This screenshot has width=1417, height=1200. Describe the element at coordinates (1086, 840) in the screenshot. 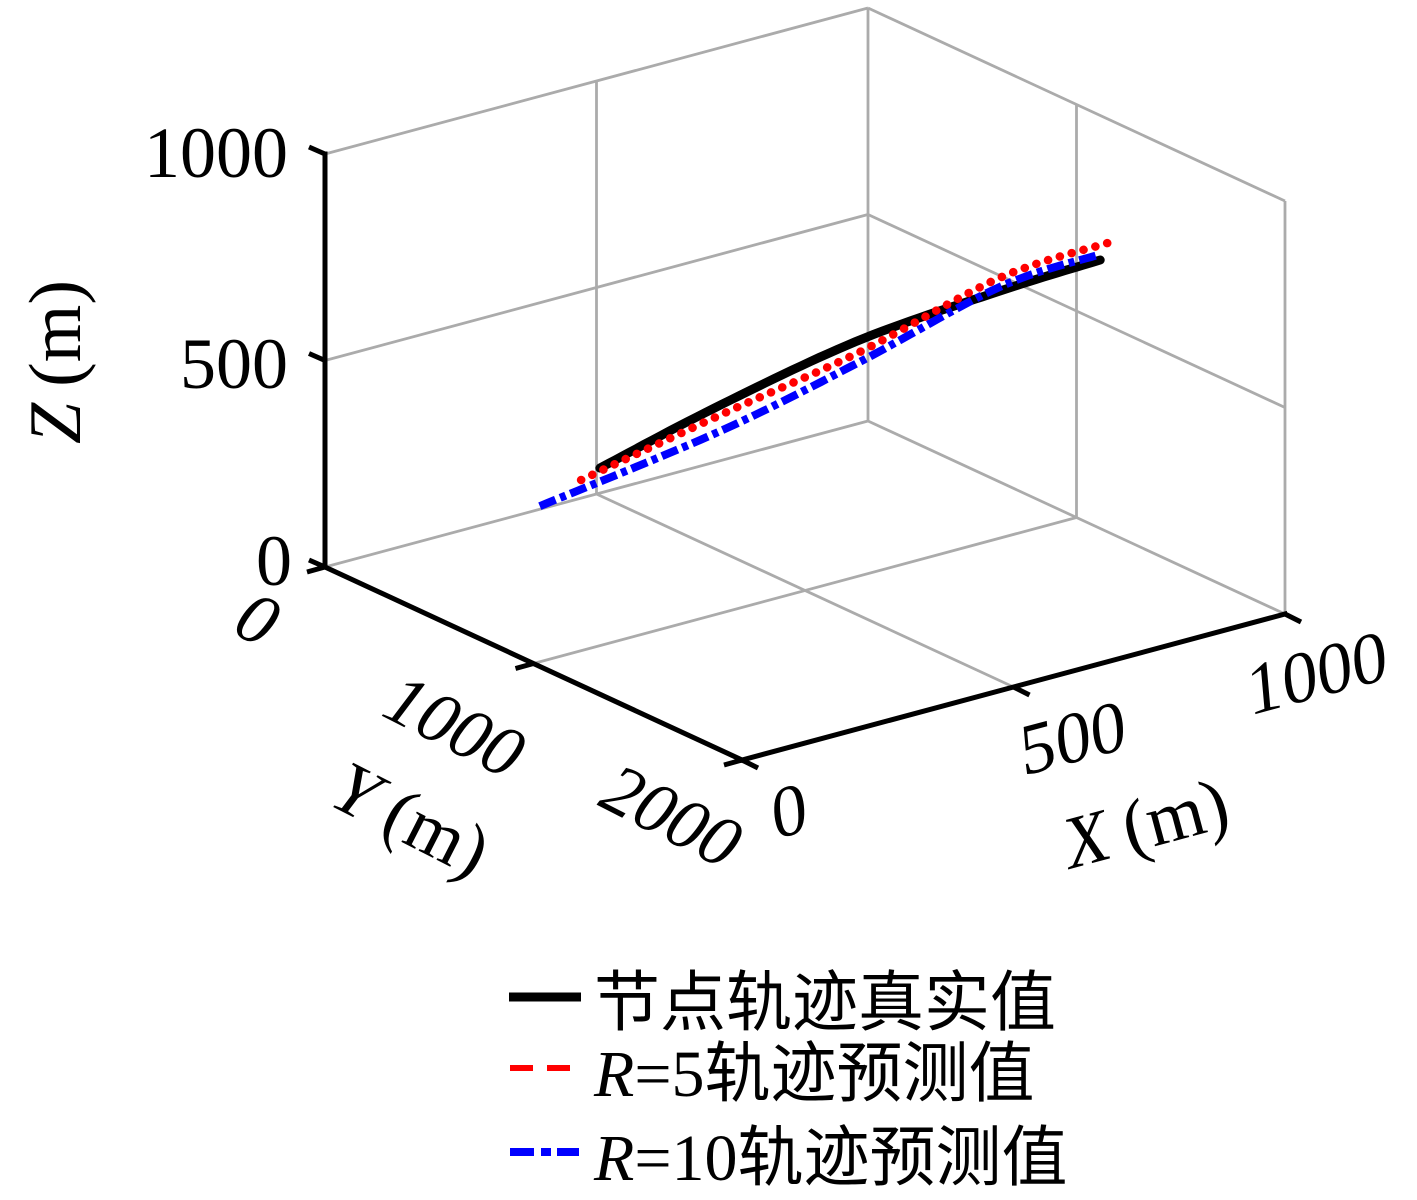

I see `x-axis-var: X` at that location.